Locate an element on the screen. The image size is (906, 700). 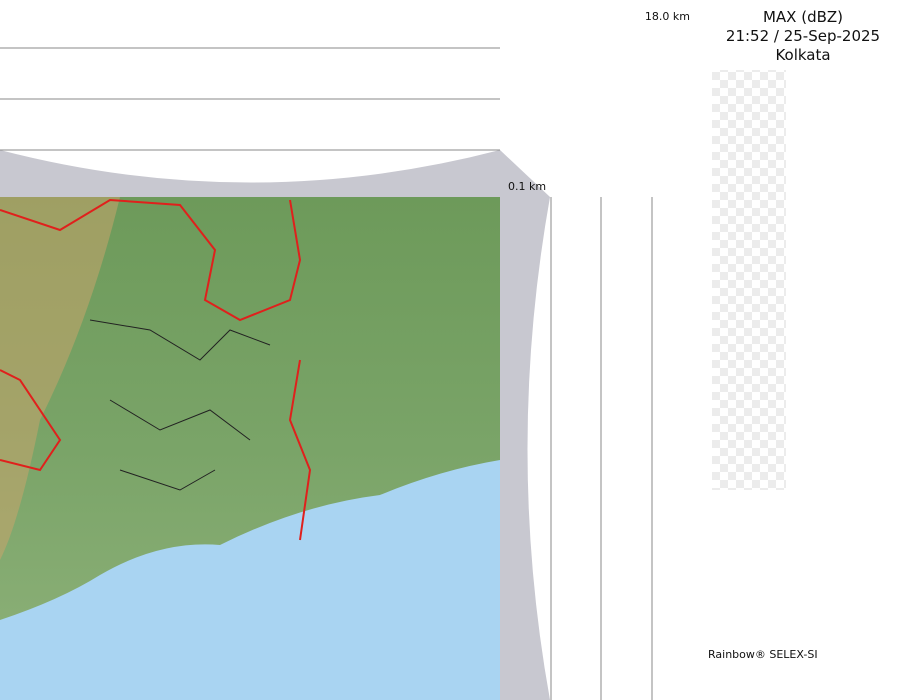
corner-floor is located at coordinates (525, 173).